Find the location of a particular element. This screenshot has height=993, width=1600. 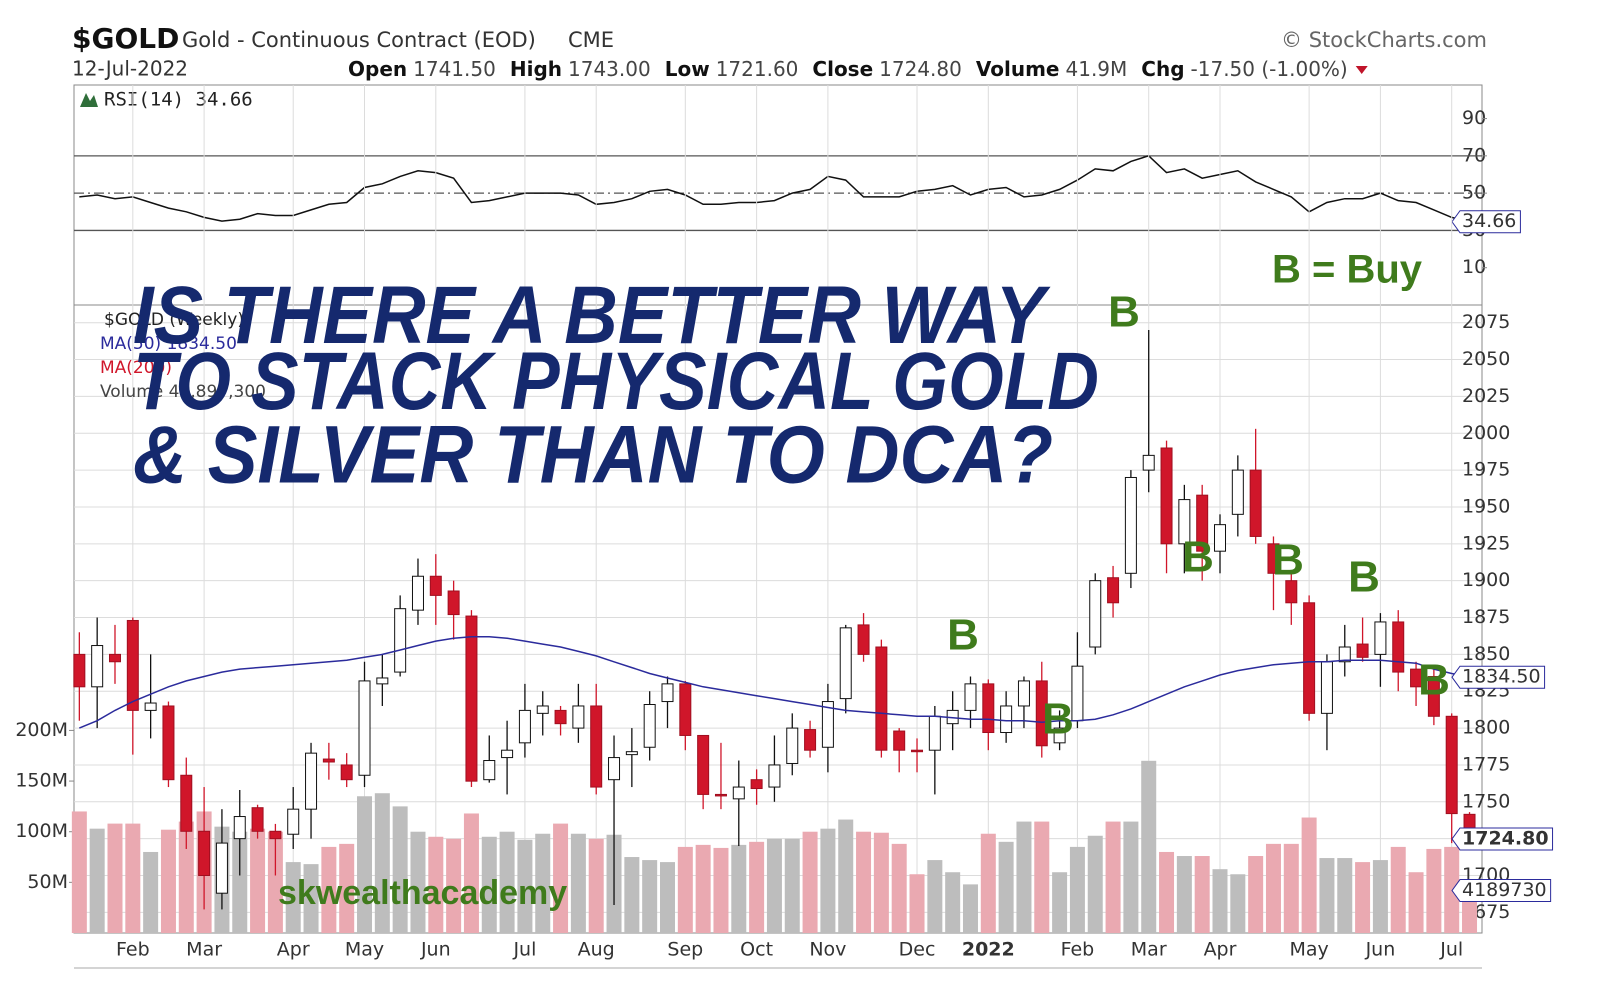

x-tick-label: Mar is located at coordinates (1149, 950).